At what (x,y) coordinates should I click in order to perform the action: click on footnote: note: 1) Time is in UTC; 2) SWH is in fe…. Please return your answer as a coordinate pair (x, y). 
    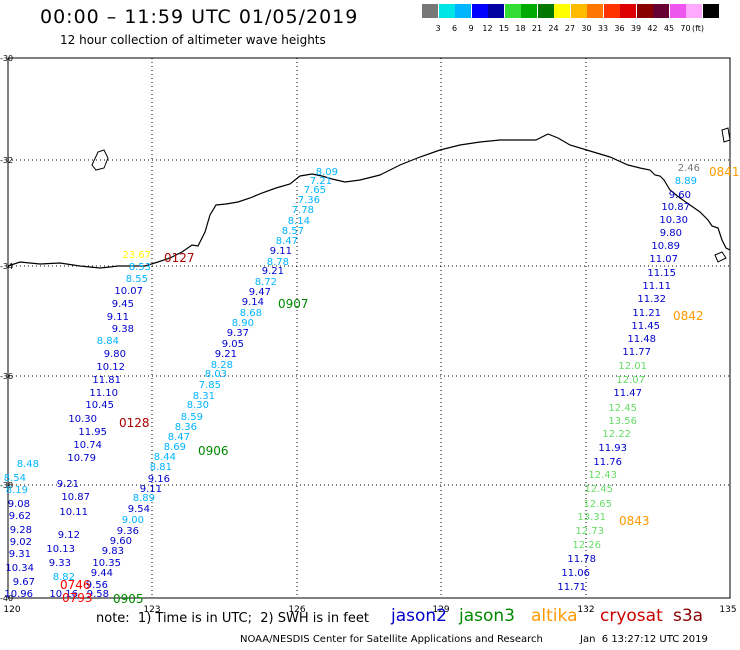
    Looking at the image, I should click on (232, 618).